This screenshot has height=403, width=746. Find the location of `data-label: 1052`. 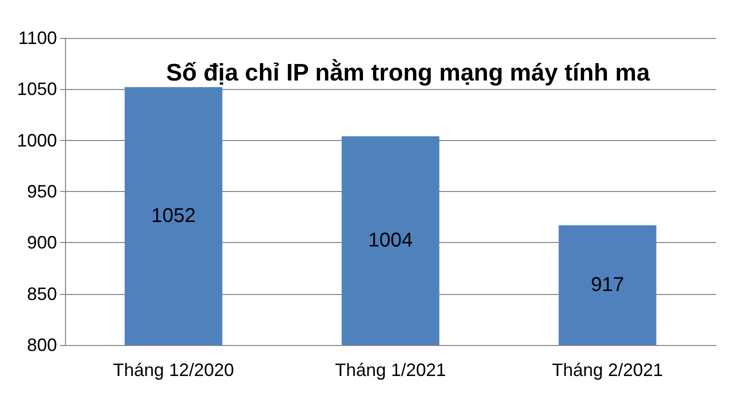

data-label: 1052 is located at coordinates (173, 216).